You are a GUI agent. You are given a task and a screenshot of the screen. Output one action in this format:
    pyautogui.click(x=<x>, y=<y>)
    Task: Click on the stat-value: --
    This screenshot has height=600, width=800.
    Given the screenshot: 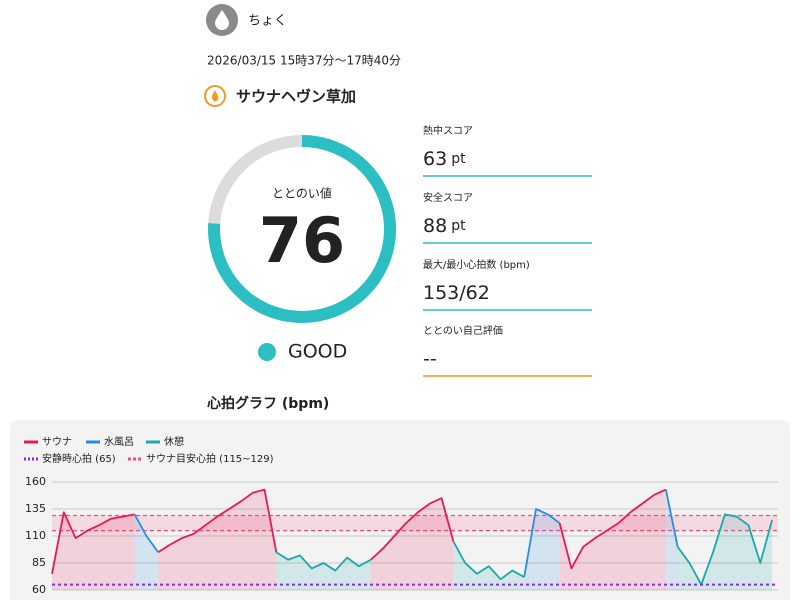 What is the action you would take?
    pyautogui.click(x=430, y=359)
    